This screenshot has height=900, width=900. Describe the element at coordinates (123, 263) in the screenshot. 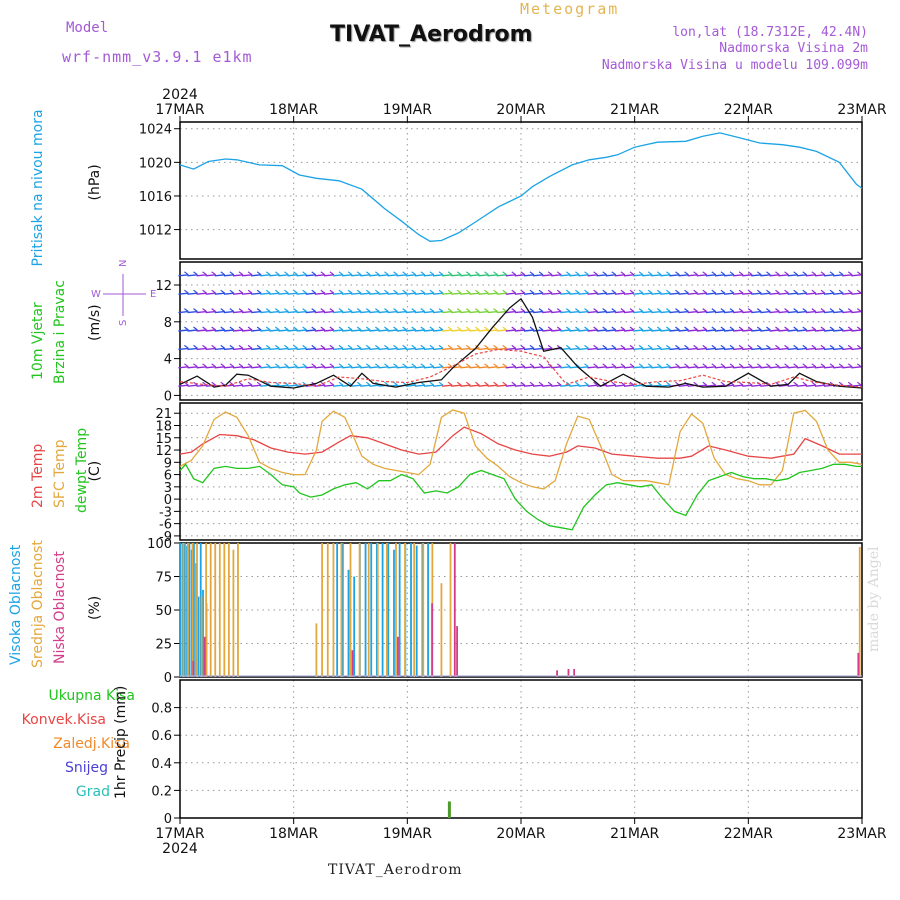

I see `compass-n: N` at that location.